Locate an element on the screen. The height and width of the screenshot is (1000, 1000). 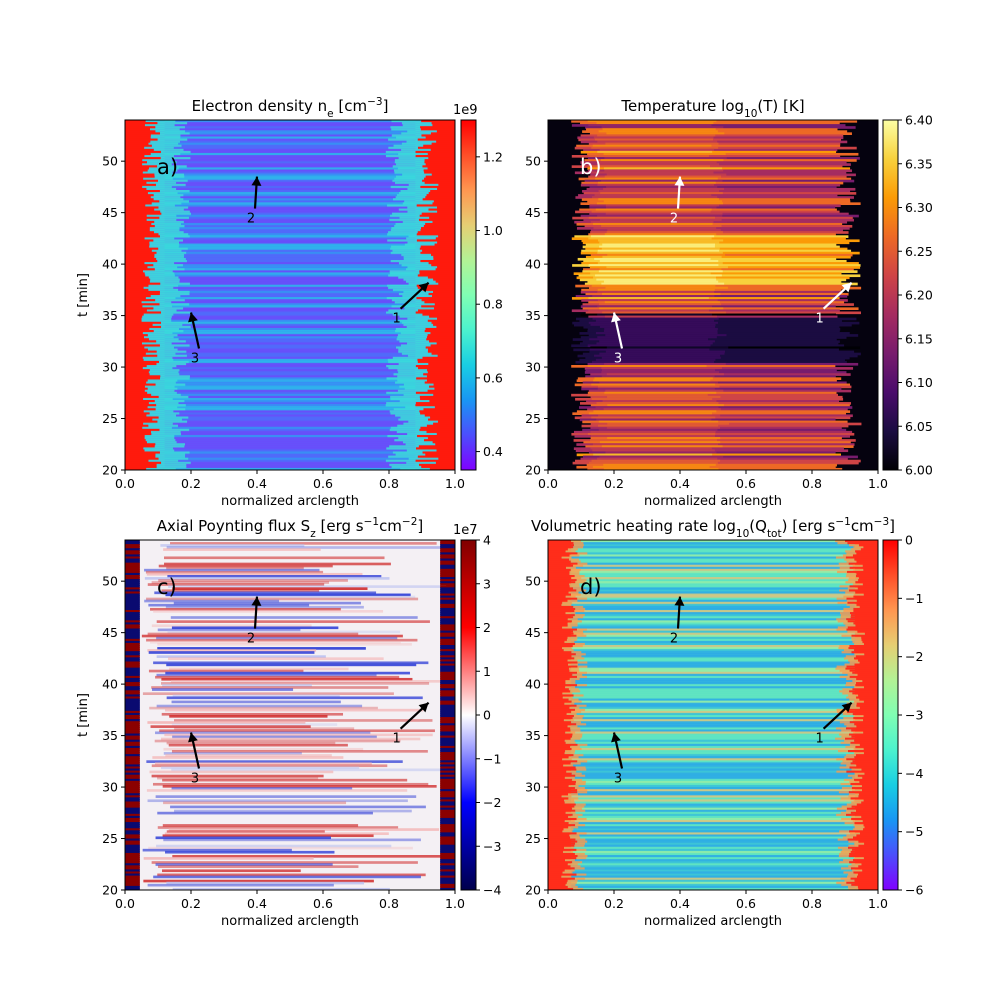
colorbar-tick-label: 1 is located at coordinates (487, 671).